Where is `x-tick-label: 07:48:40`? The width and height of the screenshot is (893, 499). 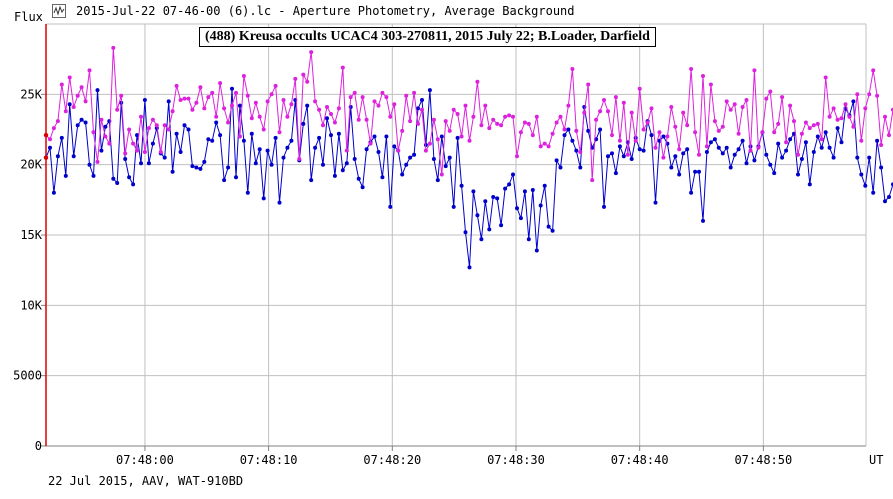
x-tick-label: 07:48:40 is located at coordinates (640, 460).